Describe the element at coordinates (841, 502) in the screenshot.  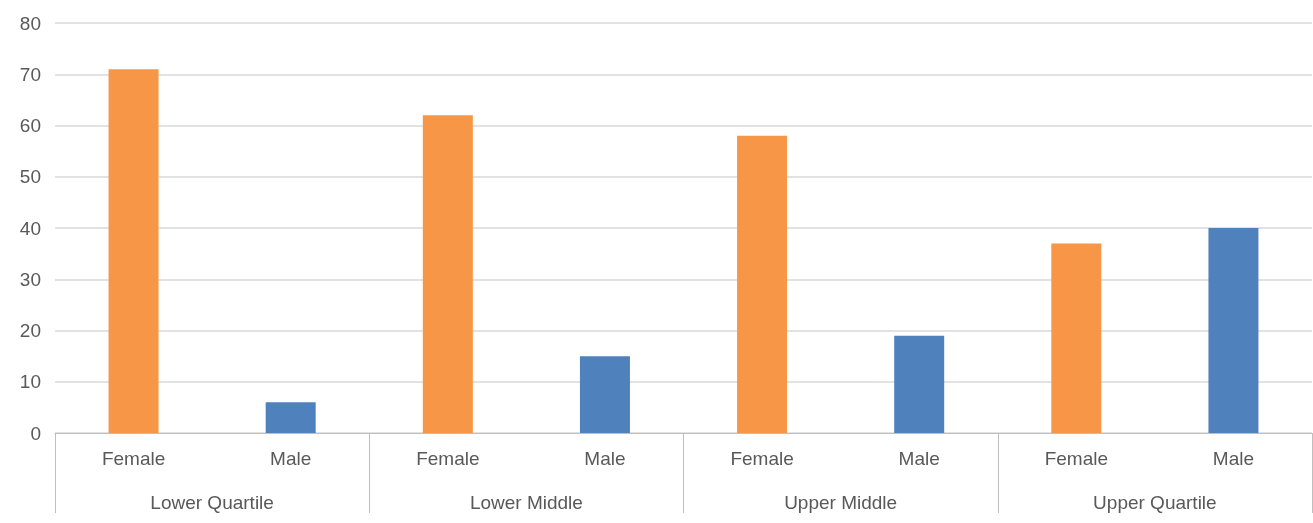
I see `text: Upper Middle` at that location.